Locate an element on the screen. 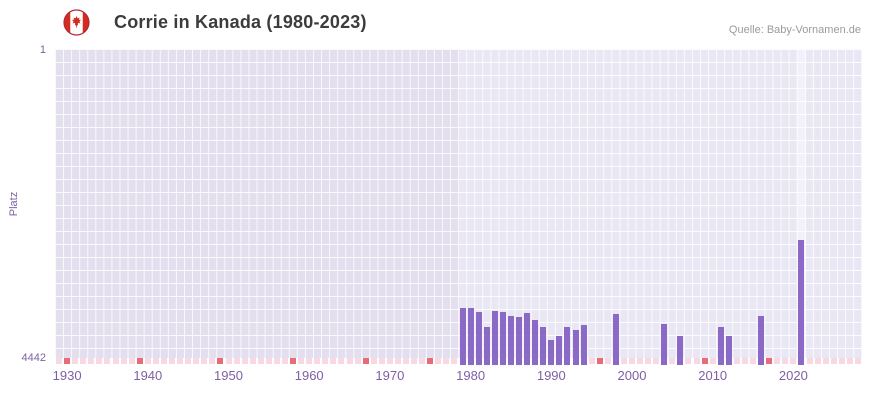  rank-bar-1984 is located at coordinates (502, 338).